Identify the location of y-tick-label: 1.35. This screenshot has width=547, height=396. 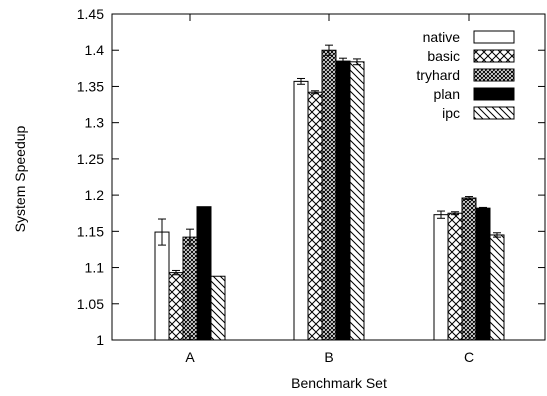
(90, 86).